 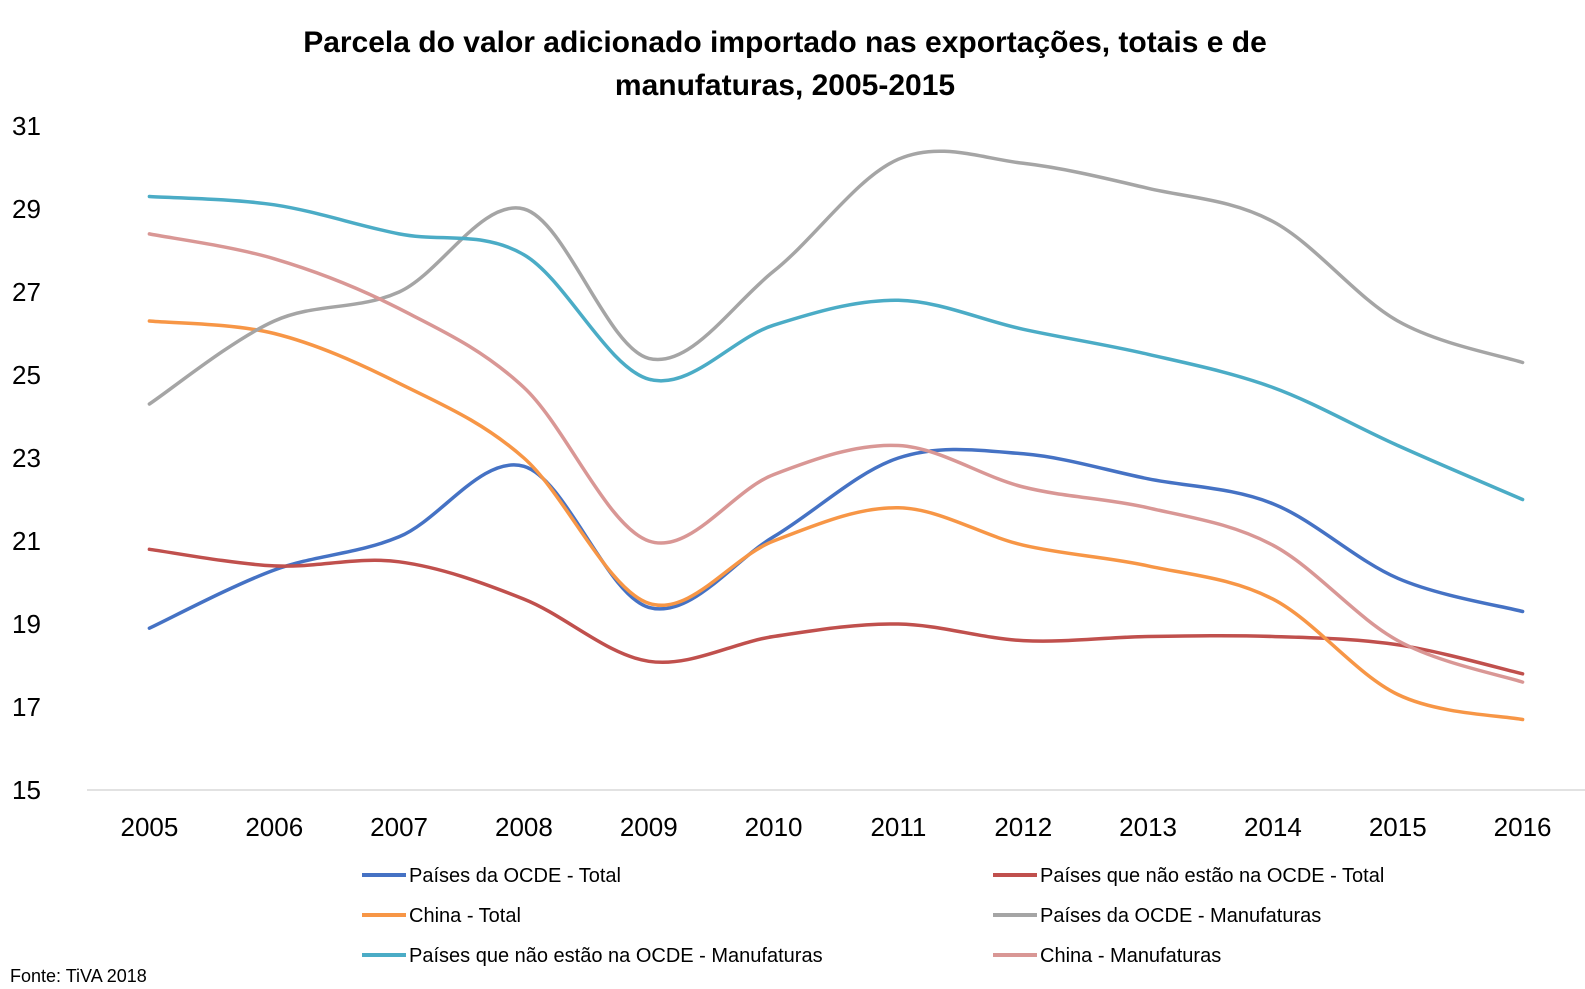 What do you see at coordinates (149, 827) in the screenshot?
I see `x-tick-label: 2005` at bounding box center [149, 827].